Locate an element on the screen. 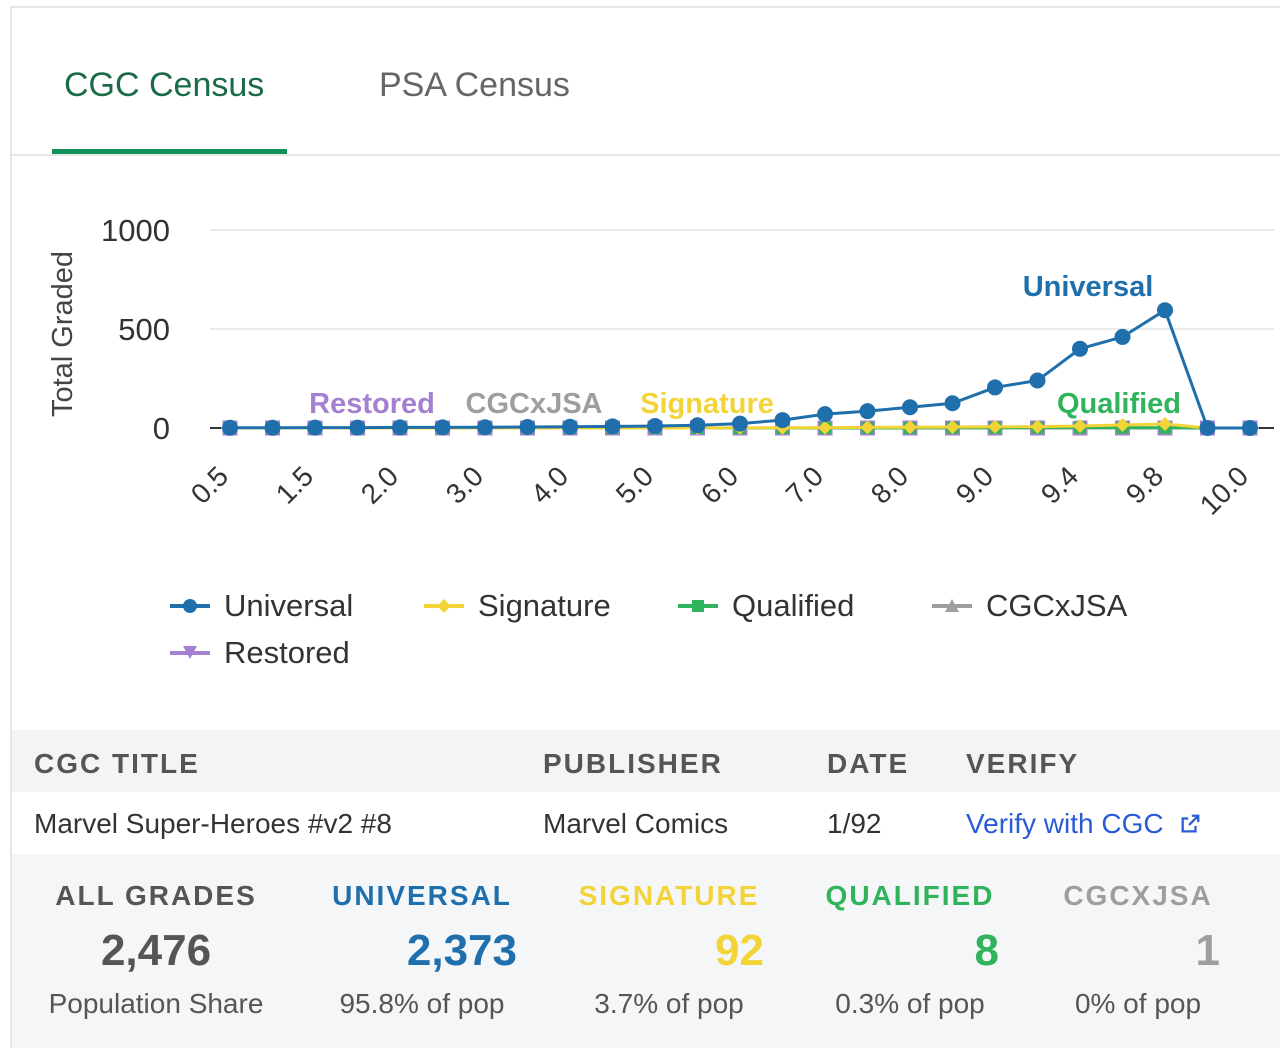 This screenshot has height=1048, width=1280. x-tick-label: 2.0 is located at coordinates (379, 484).